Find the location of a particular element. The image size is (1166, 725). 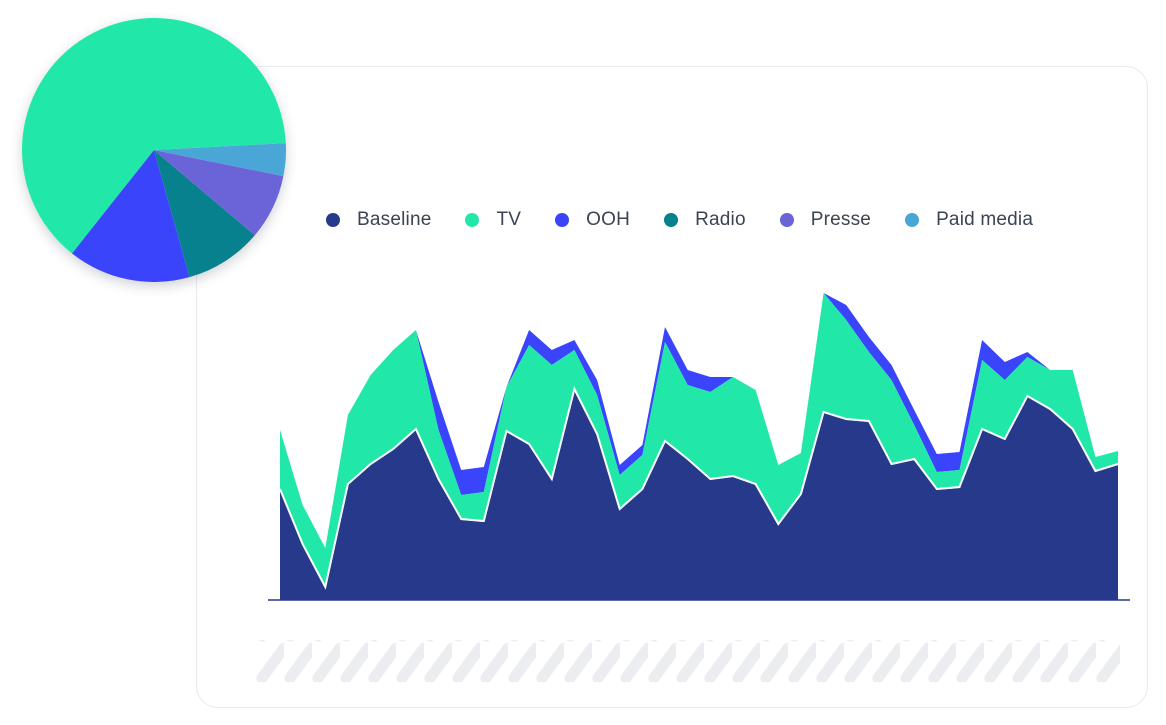

legend-label-paid-media: Paid media is located at coordinates (985, 219).